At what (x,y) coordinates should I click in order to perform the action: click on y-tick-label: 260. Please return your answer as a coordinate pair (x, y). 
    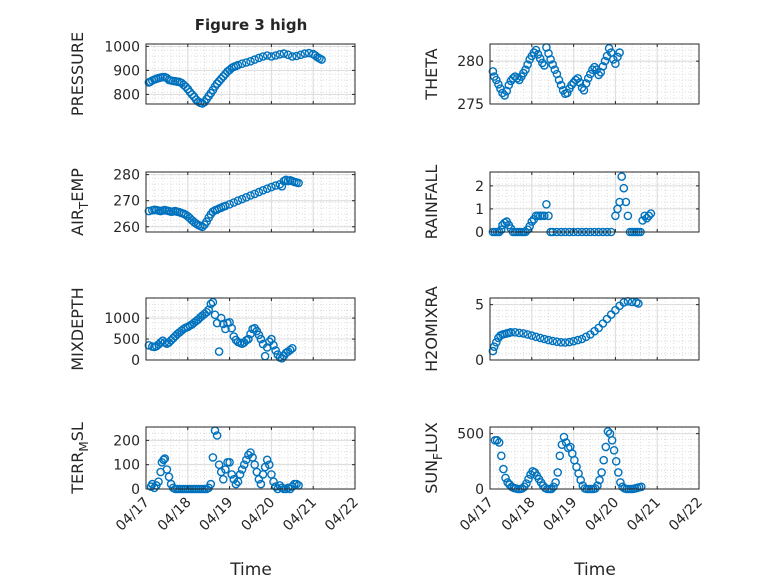
    Looking at the image, I should click on (126, 228).